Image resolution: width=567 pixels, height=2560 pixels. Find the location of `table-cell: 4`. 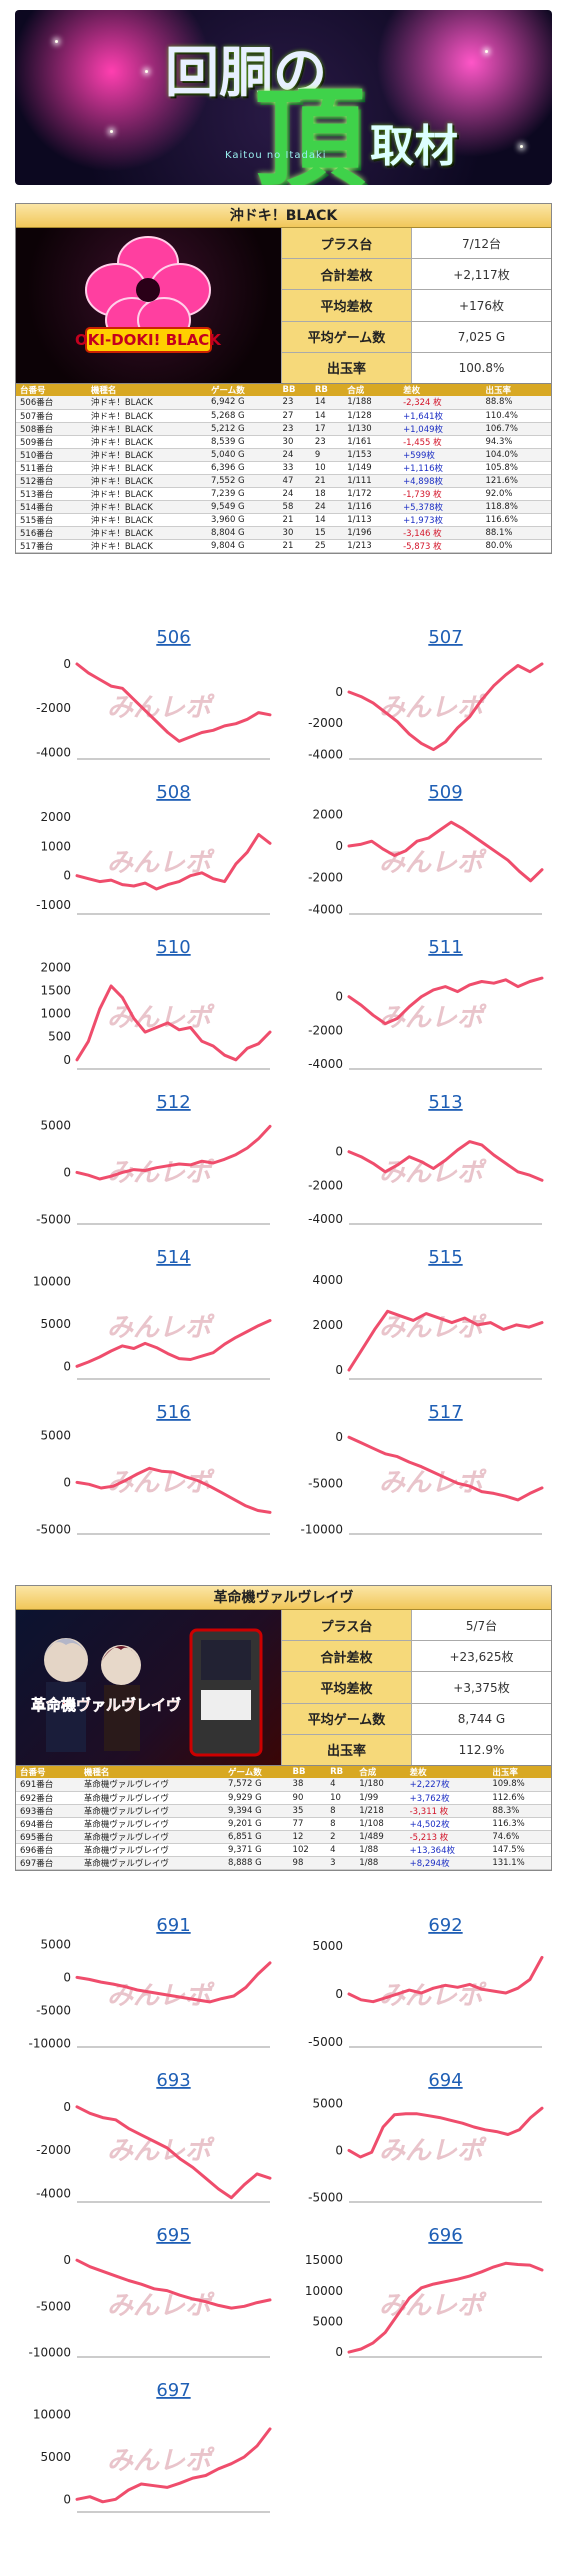

table-cell: 4 is located at coordinates (341, 1785).